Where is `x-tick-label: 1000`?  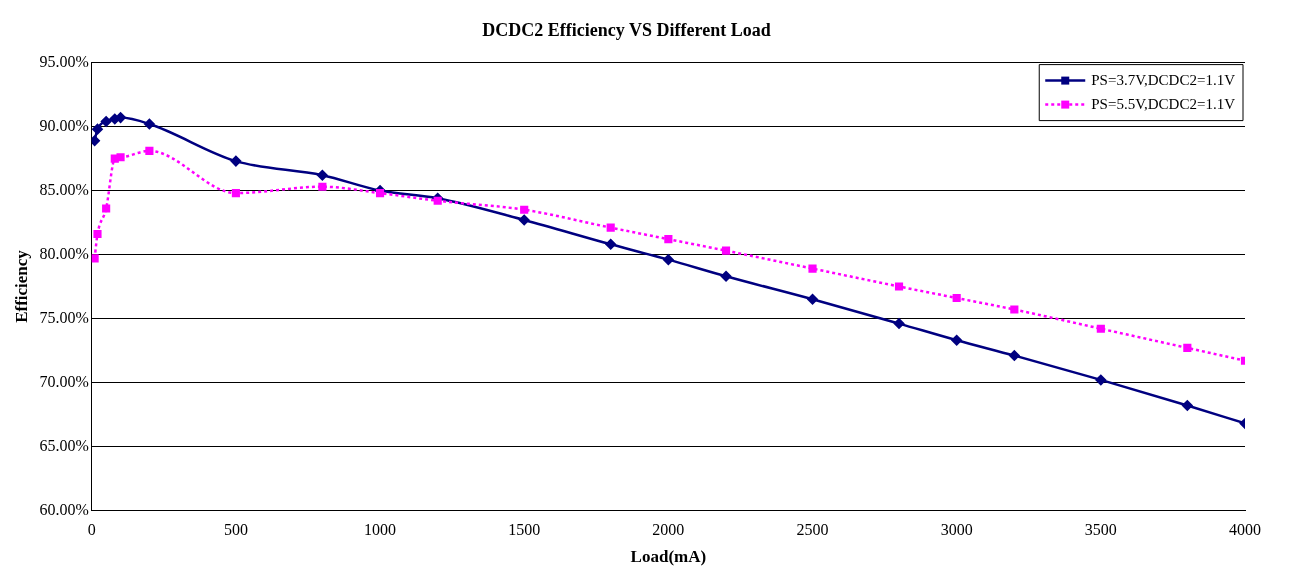 x-tick-label: 1000 is located at coordinates (380, 530).